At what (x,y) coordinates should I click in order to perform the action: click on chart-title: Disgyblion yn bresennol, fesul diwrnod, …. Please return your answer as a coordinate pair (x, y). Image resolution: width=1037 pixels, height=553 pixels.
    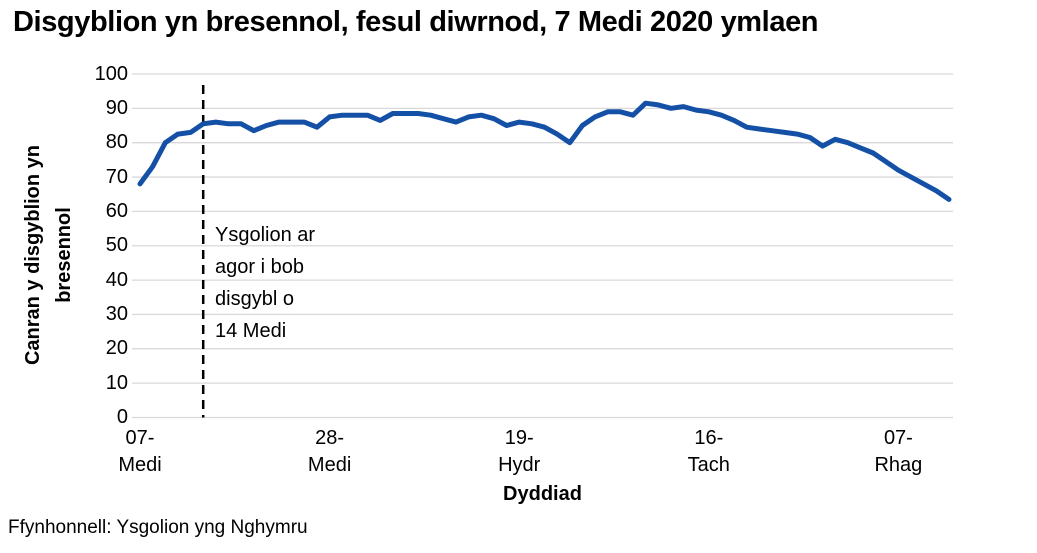
    Looking at the image, I should click on (416, 22).